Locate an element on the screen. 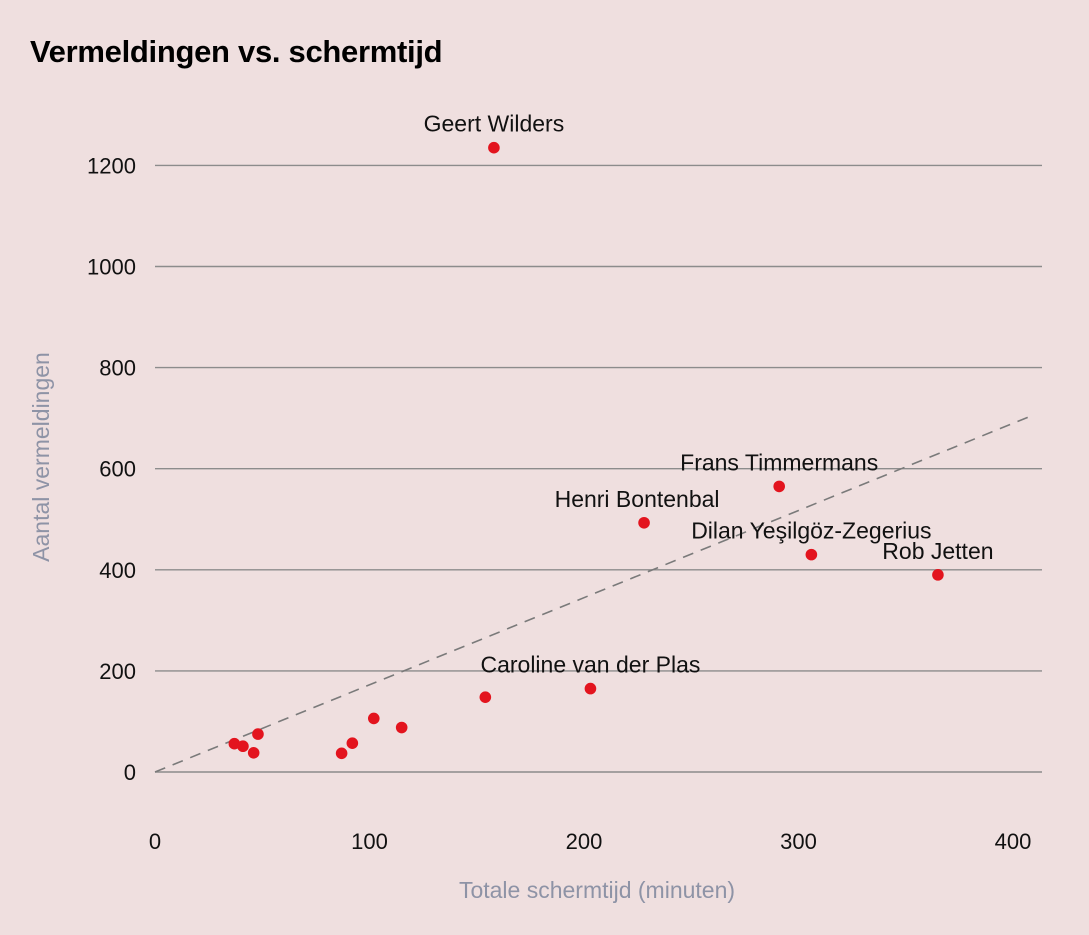 This screenshot has height=935, width=1089. y-tick-label: 400 is located at coordinates (117, 570).